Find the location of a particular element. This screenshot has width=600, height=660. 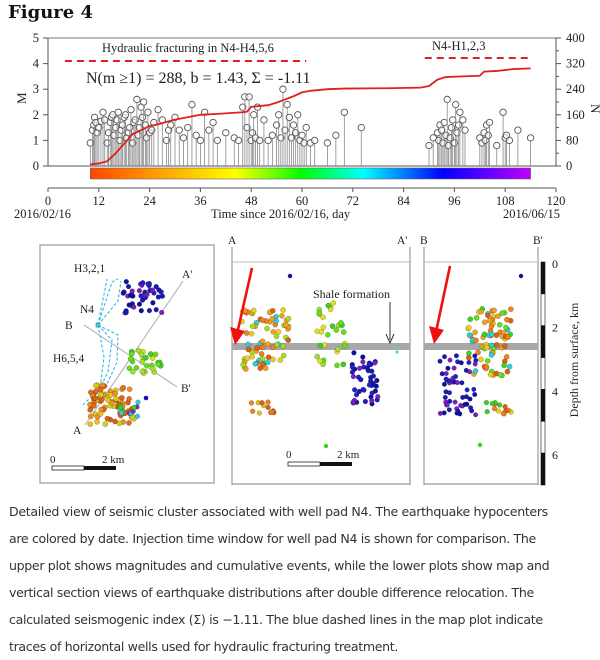

injection-window-label: N4-H1,2,3 is located at coordinates (458, 46).